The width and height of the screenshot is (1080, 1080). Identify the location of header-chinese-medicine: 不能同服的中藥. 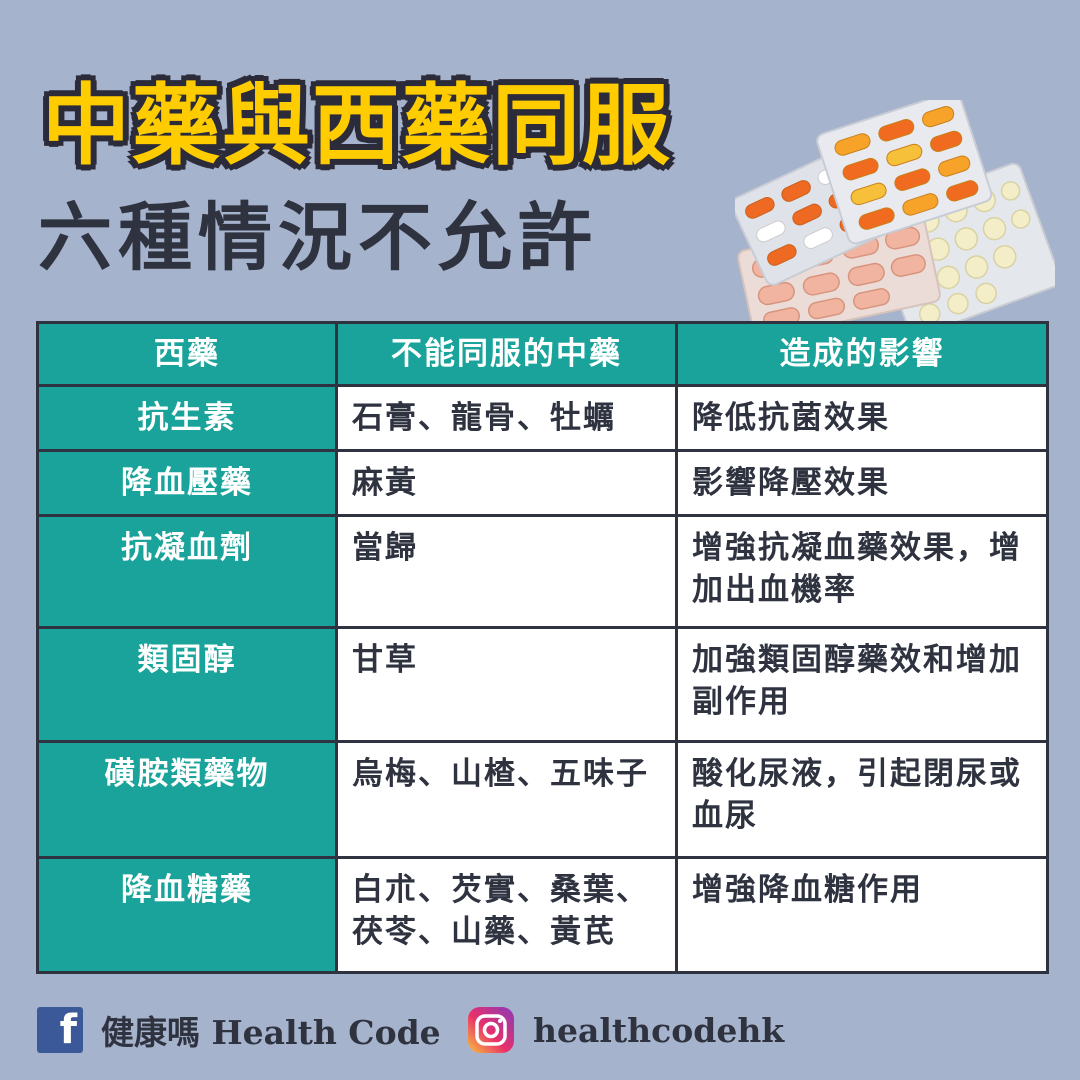
(506, 354).